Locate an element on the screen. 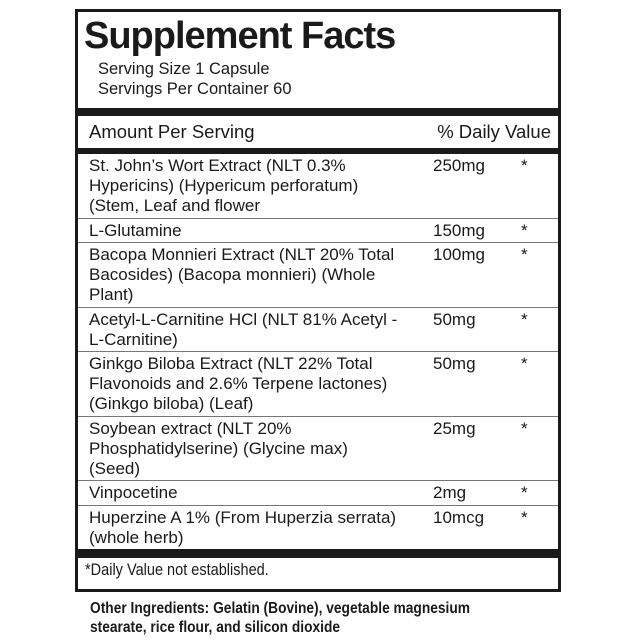 The width and height of the screenshot is (640, 640). ingredient-name: L-Glutamine is located at coordinates (135, 230).